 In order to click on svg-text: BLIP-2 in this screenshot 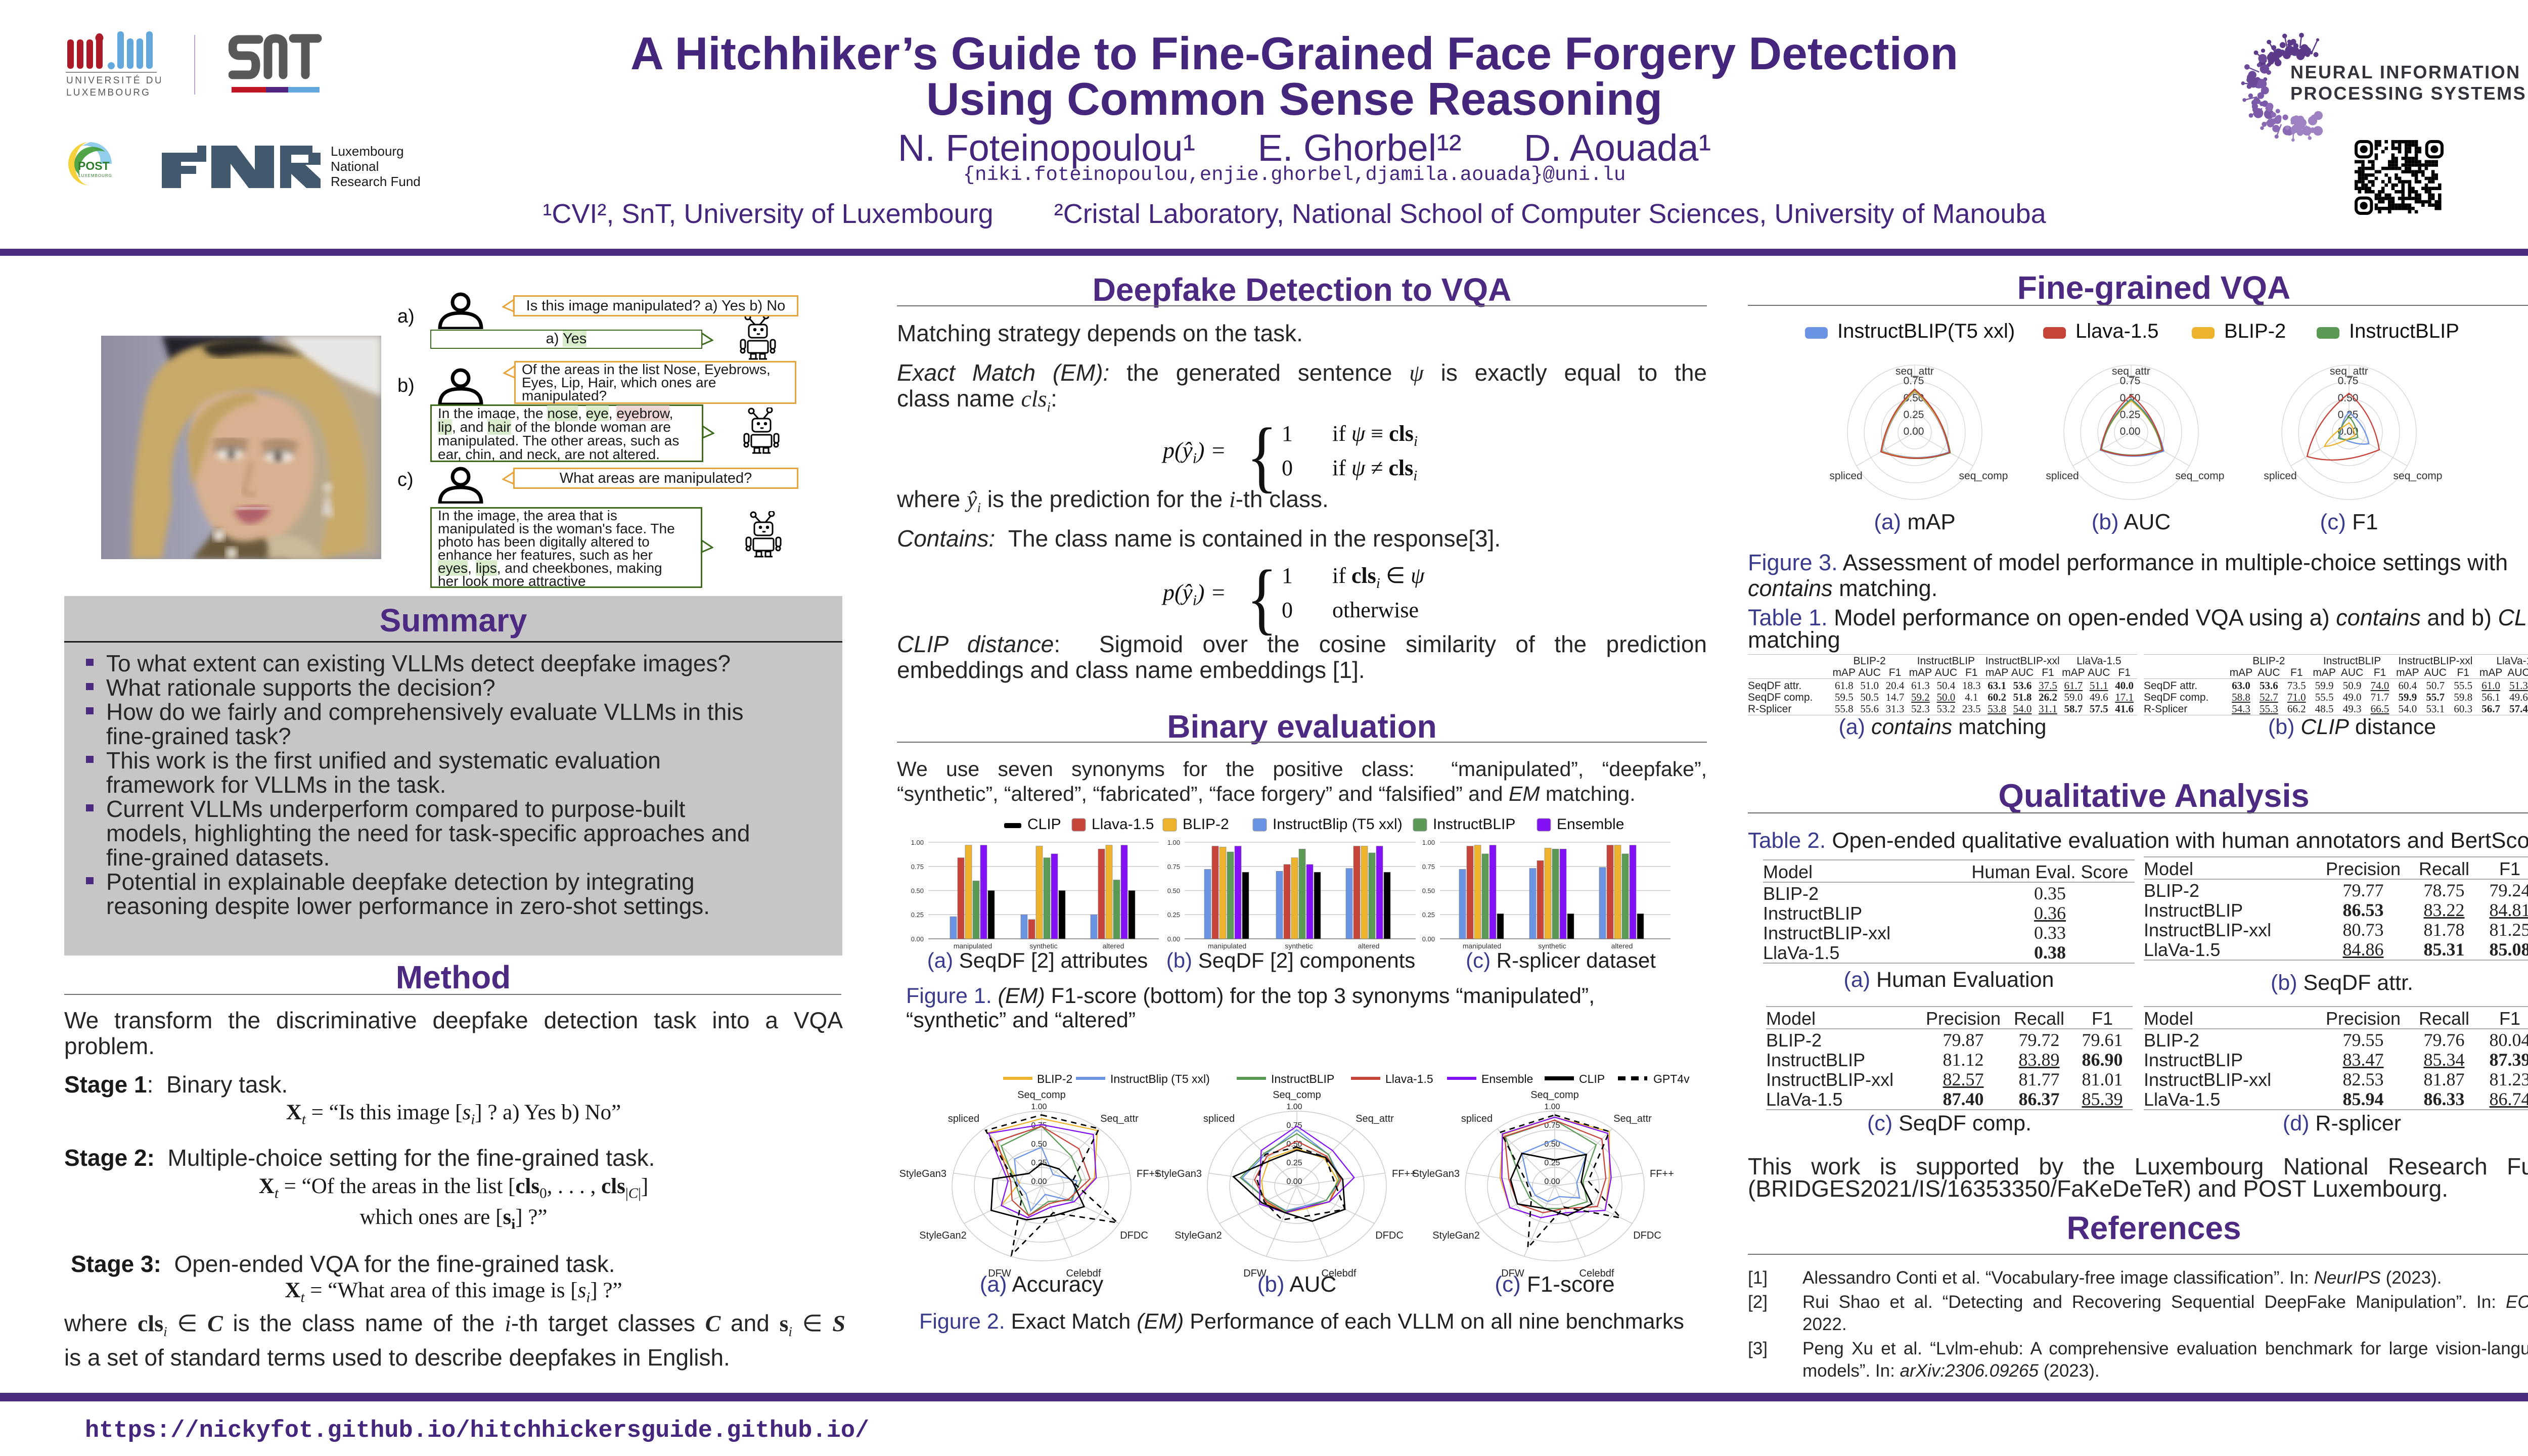, I will do `click(2255, 331)`.